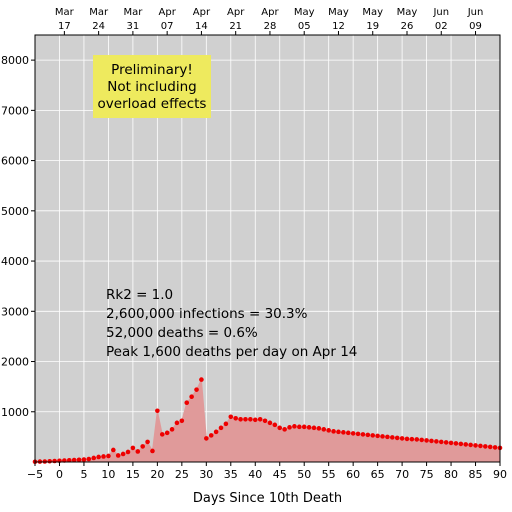 This screenshot has height=512, width=512. Describe the element at coordinates (235, 26) in the screenshot. I see `top-tick-date: 21` at that location.